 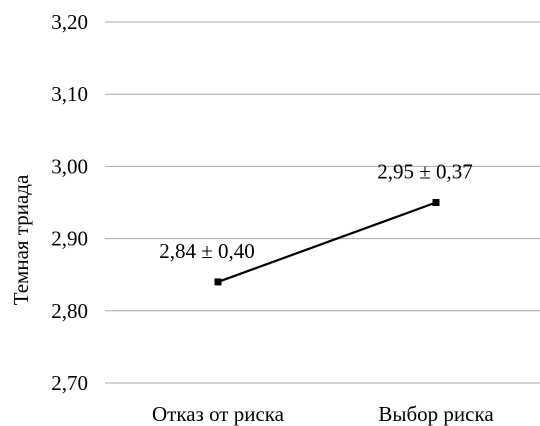 I want to click on y-tick-label: 3,20, so click(x=69, y=22).